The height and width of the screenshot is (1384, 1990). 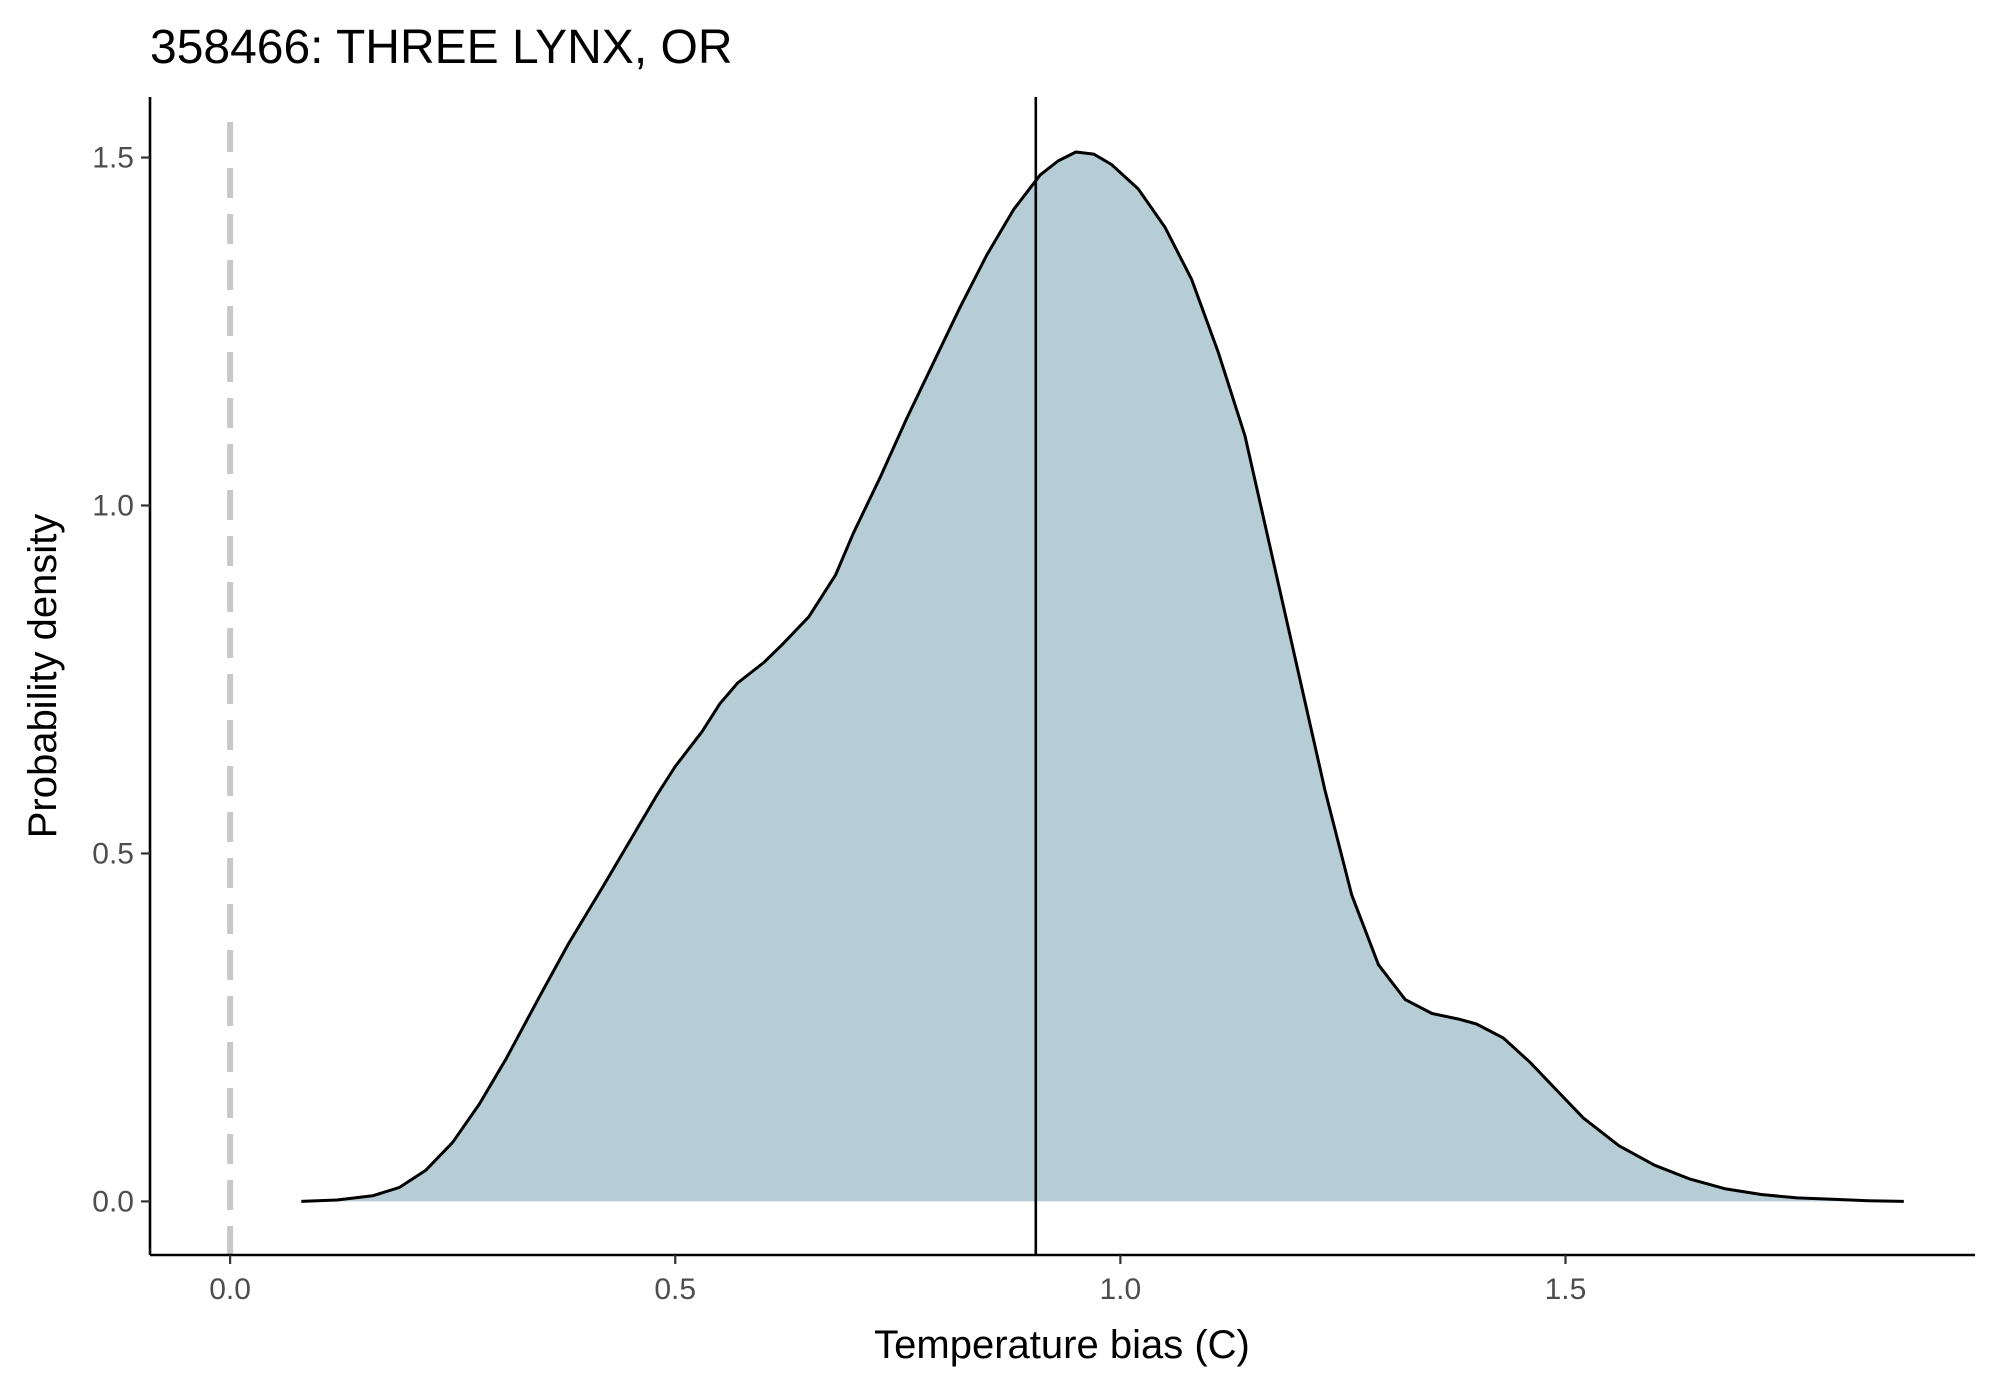 I want to click on x-axis-title: Temperature bias (C), so click(x=1062, y=1345).